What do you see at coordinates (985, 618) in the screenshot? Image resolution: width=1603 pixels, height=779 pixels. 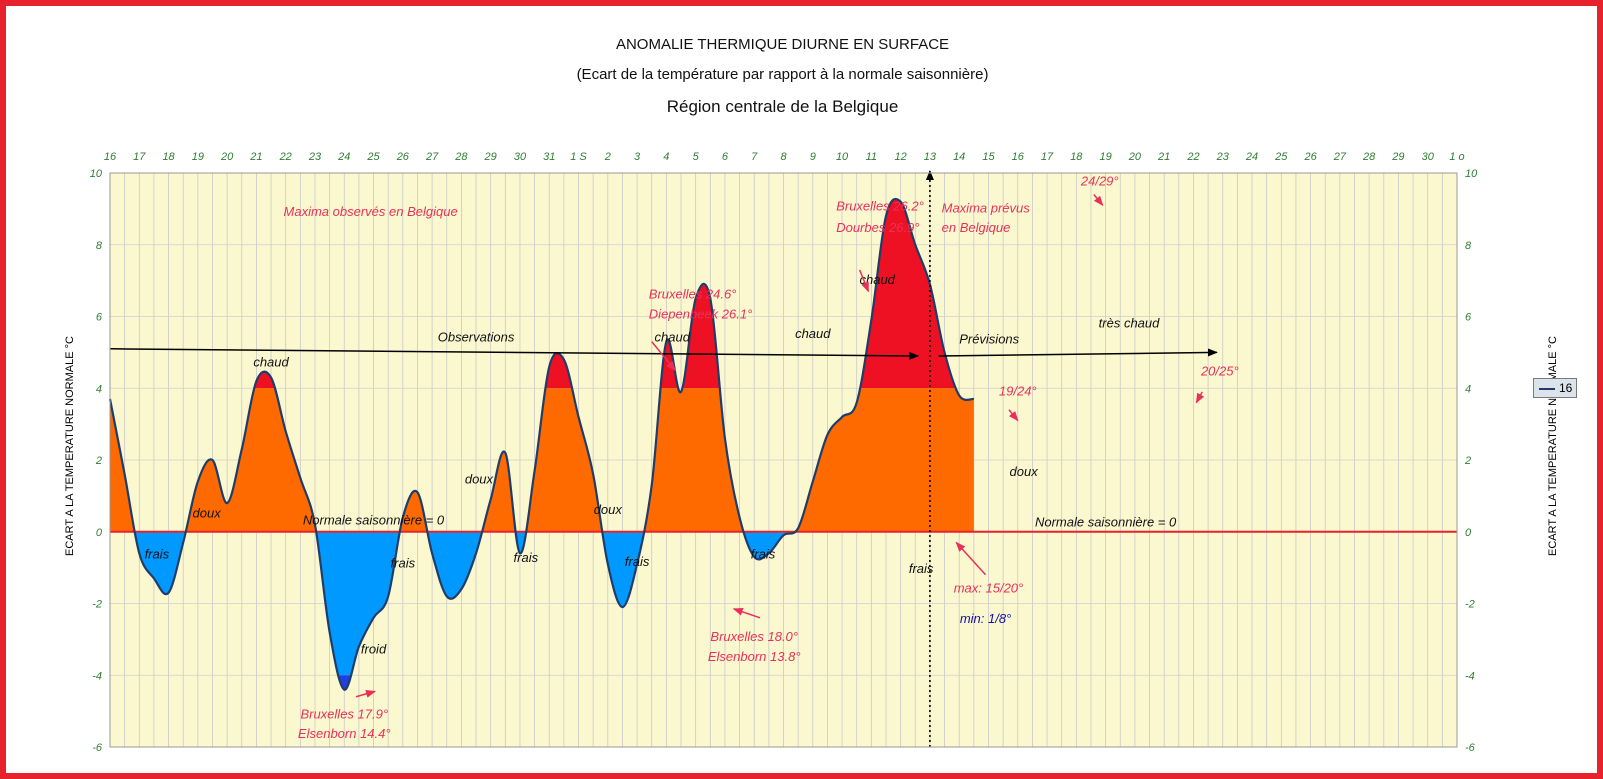 I see `annotation-min-1-8: min: 1/8°` at bounding box center [985, 618].